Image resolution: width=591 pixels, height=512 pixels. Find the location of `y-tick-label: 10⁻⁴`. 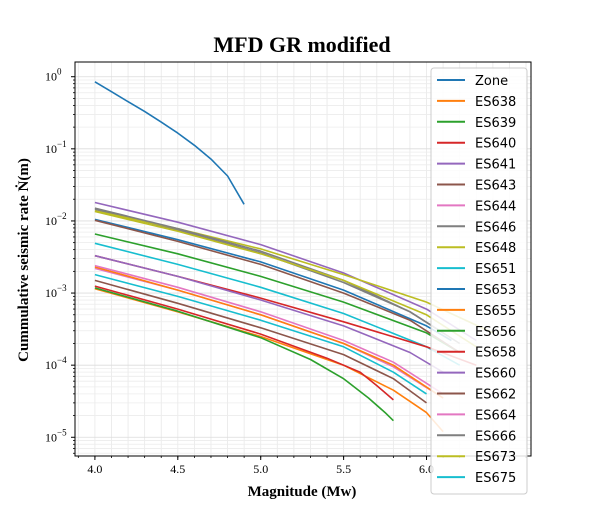

y-tick-label: 10⁻⁴ is located at coordinates (56, 363).